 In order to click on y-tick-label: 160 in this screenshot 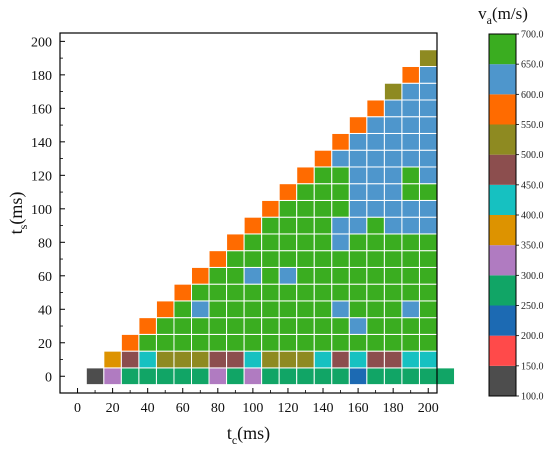, I will do `click(41, 109)`.